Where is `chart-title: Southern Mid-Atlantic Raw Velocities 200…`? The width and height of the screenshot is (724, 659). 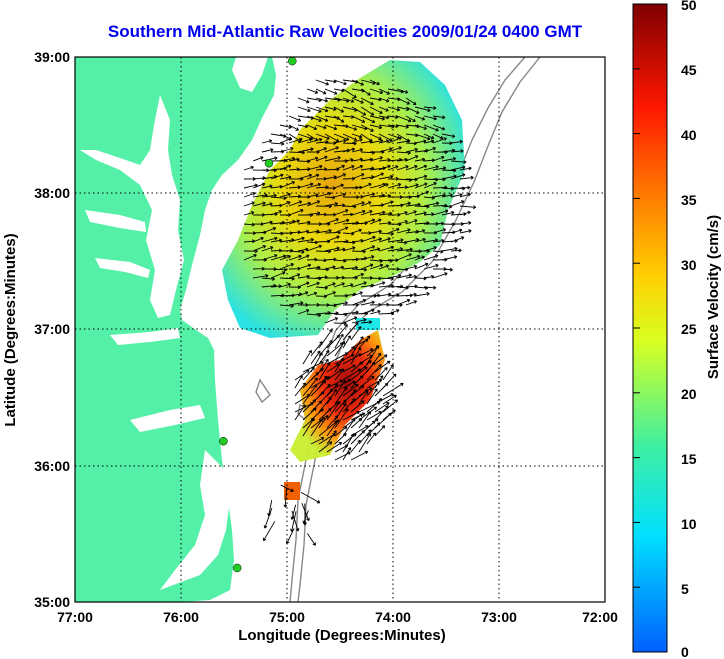
chart-title: Southern Mid-Atlantic Raw Velocities 200… is located at coordinates (345, 31).